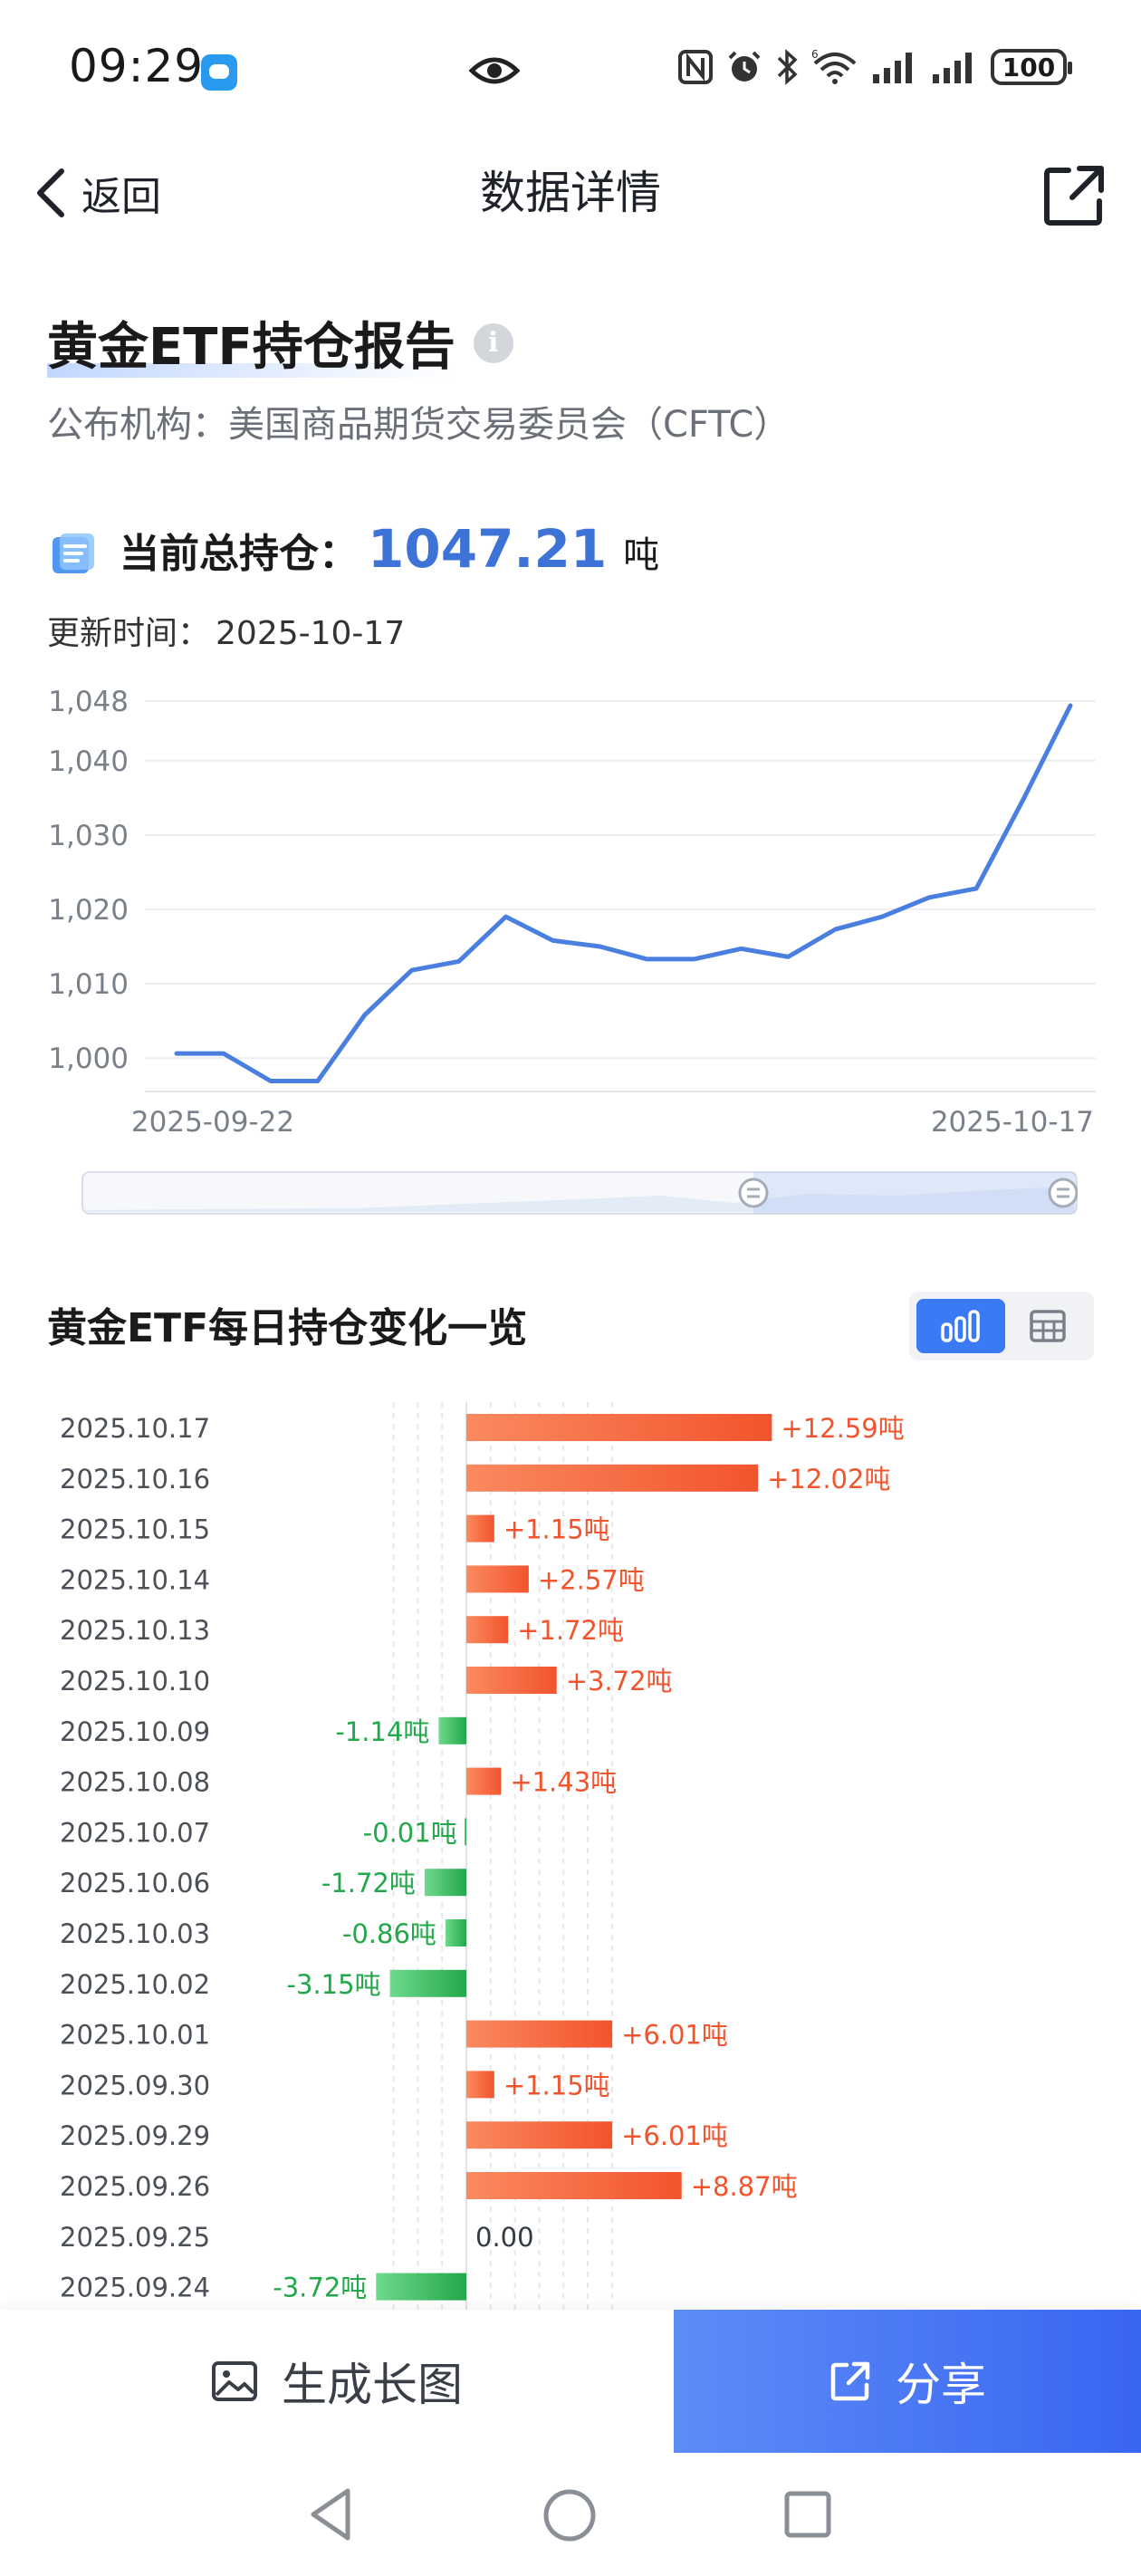 The height and width of the screenshot is (2576, 1141). What do you see at coordinates (331, 2514) in the screenshot?
I see `back-triangle-icon` at bounding box center [331, 2514].